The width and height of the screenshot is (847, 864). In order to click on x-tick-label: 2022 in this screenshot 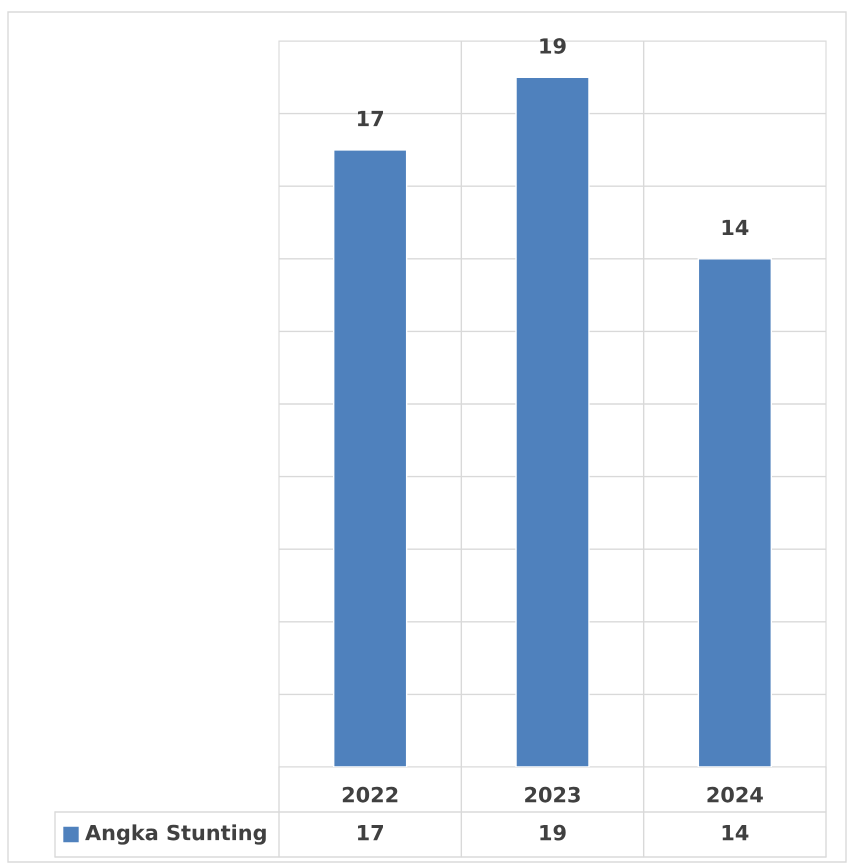, I will do `click(370, 794)`.